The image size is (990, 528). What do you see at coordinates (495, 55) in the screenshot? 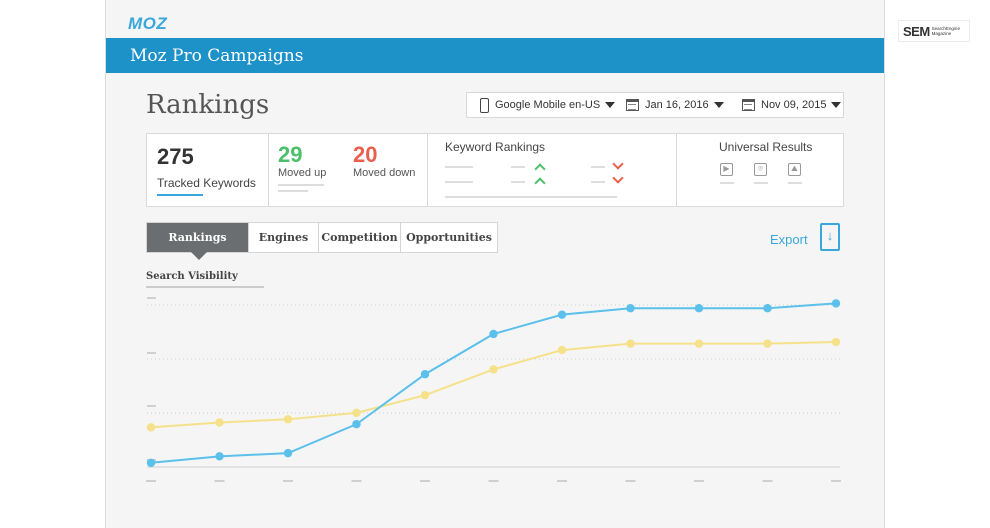
I see `campaign-header-bar: Moz Pro Campaigns` at bounding box center [495, 55].